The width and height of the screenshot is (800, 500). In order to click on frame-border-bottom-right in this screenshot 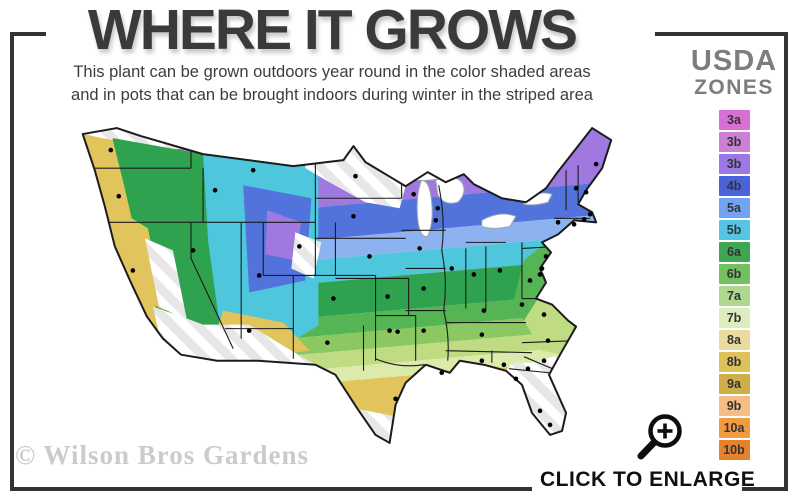, I will do `click(765, 489)`.